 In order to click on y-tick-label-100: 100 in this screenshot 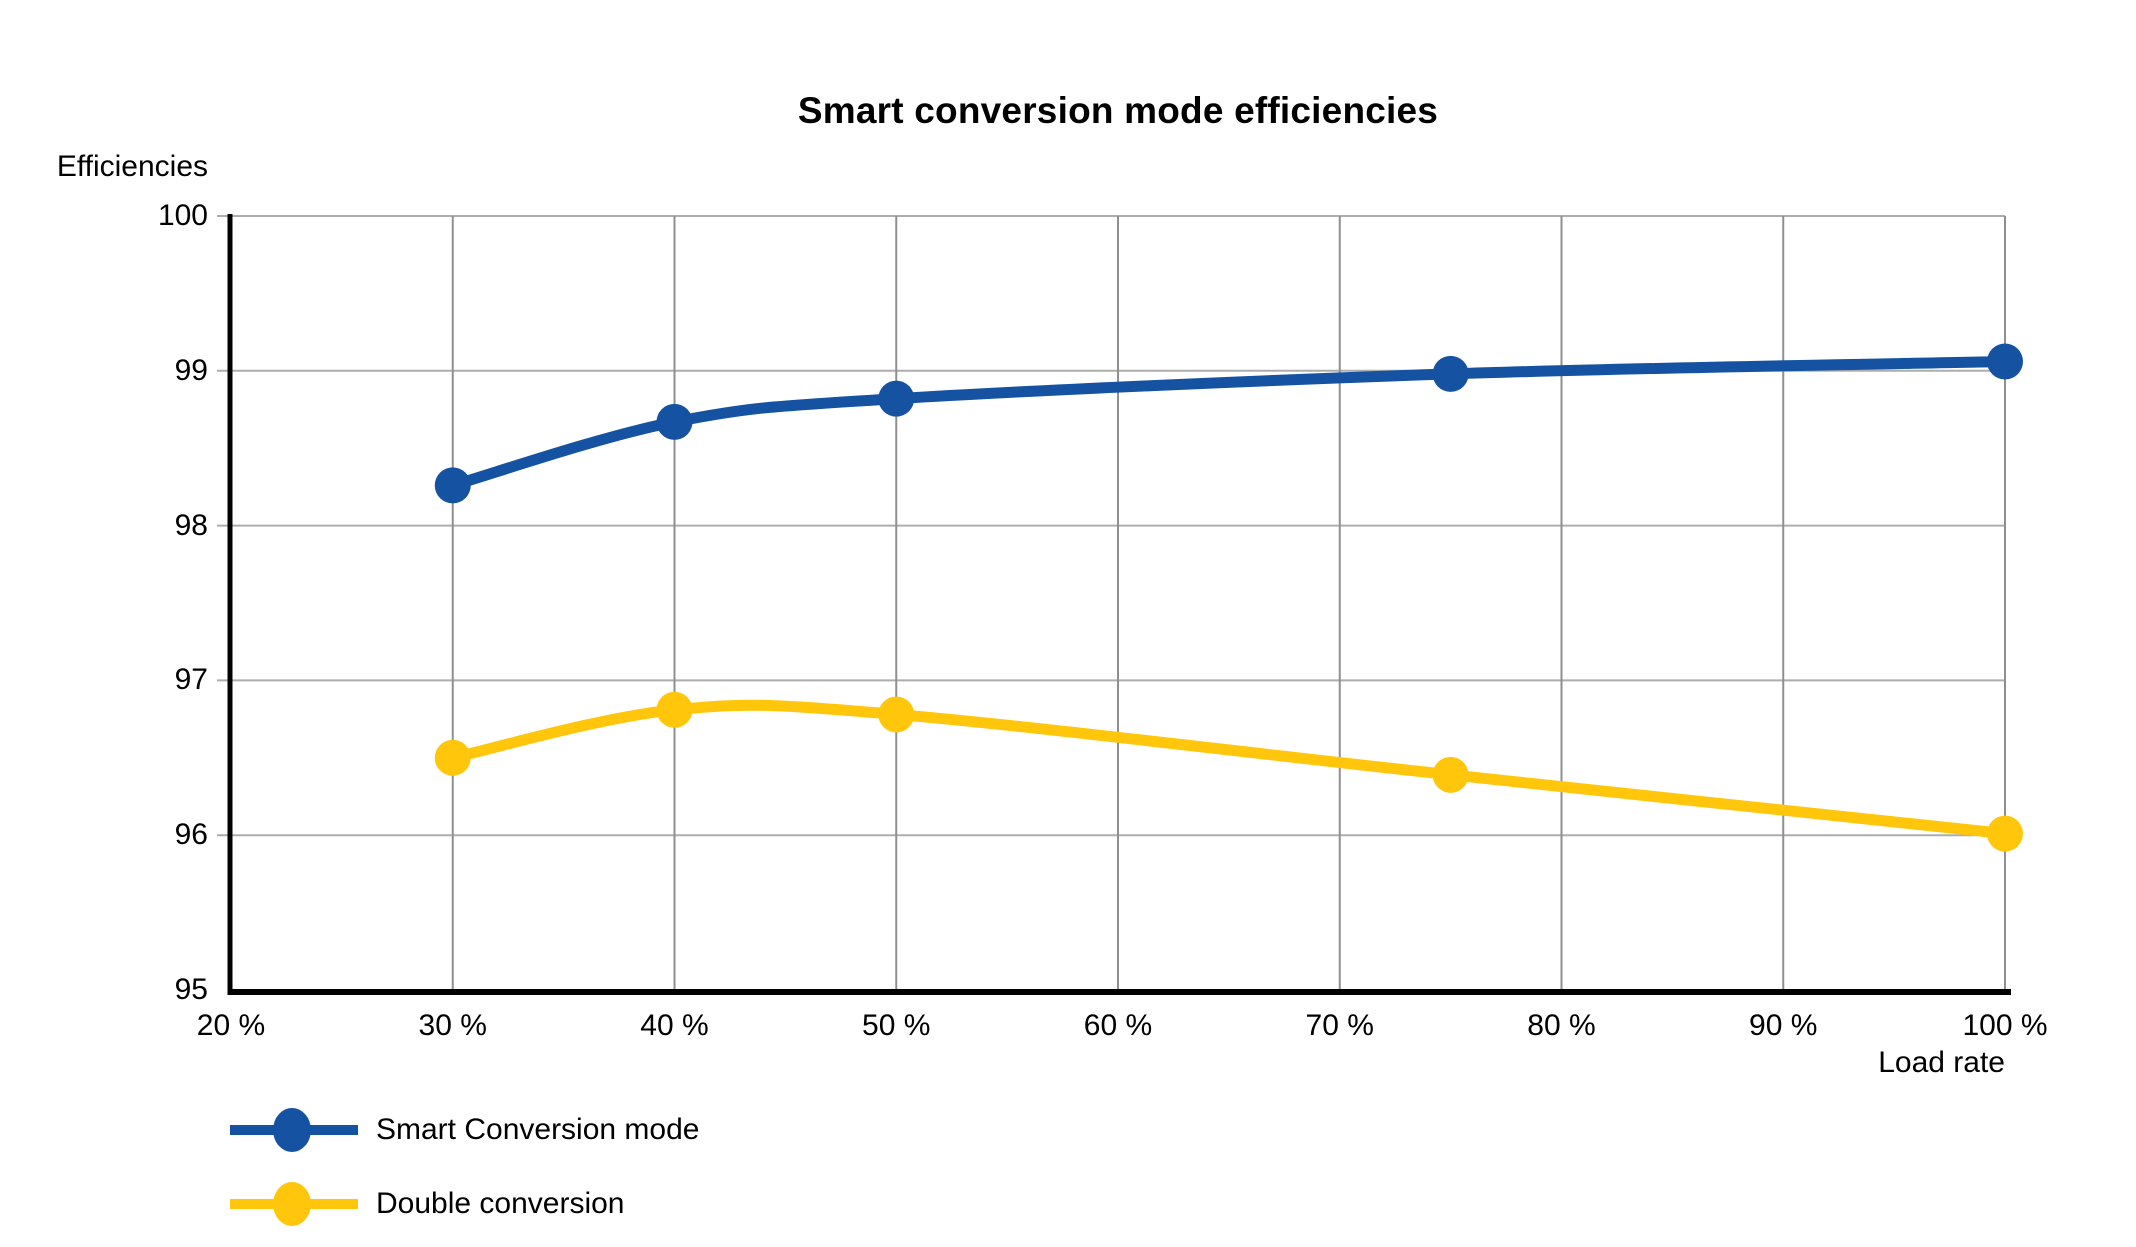, I will do `click(182, 215)`.